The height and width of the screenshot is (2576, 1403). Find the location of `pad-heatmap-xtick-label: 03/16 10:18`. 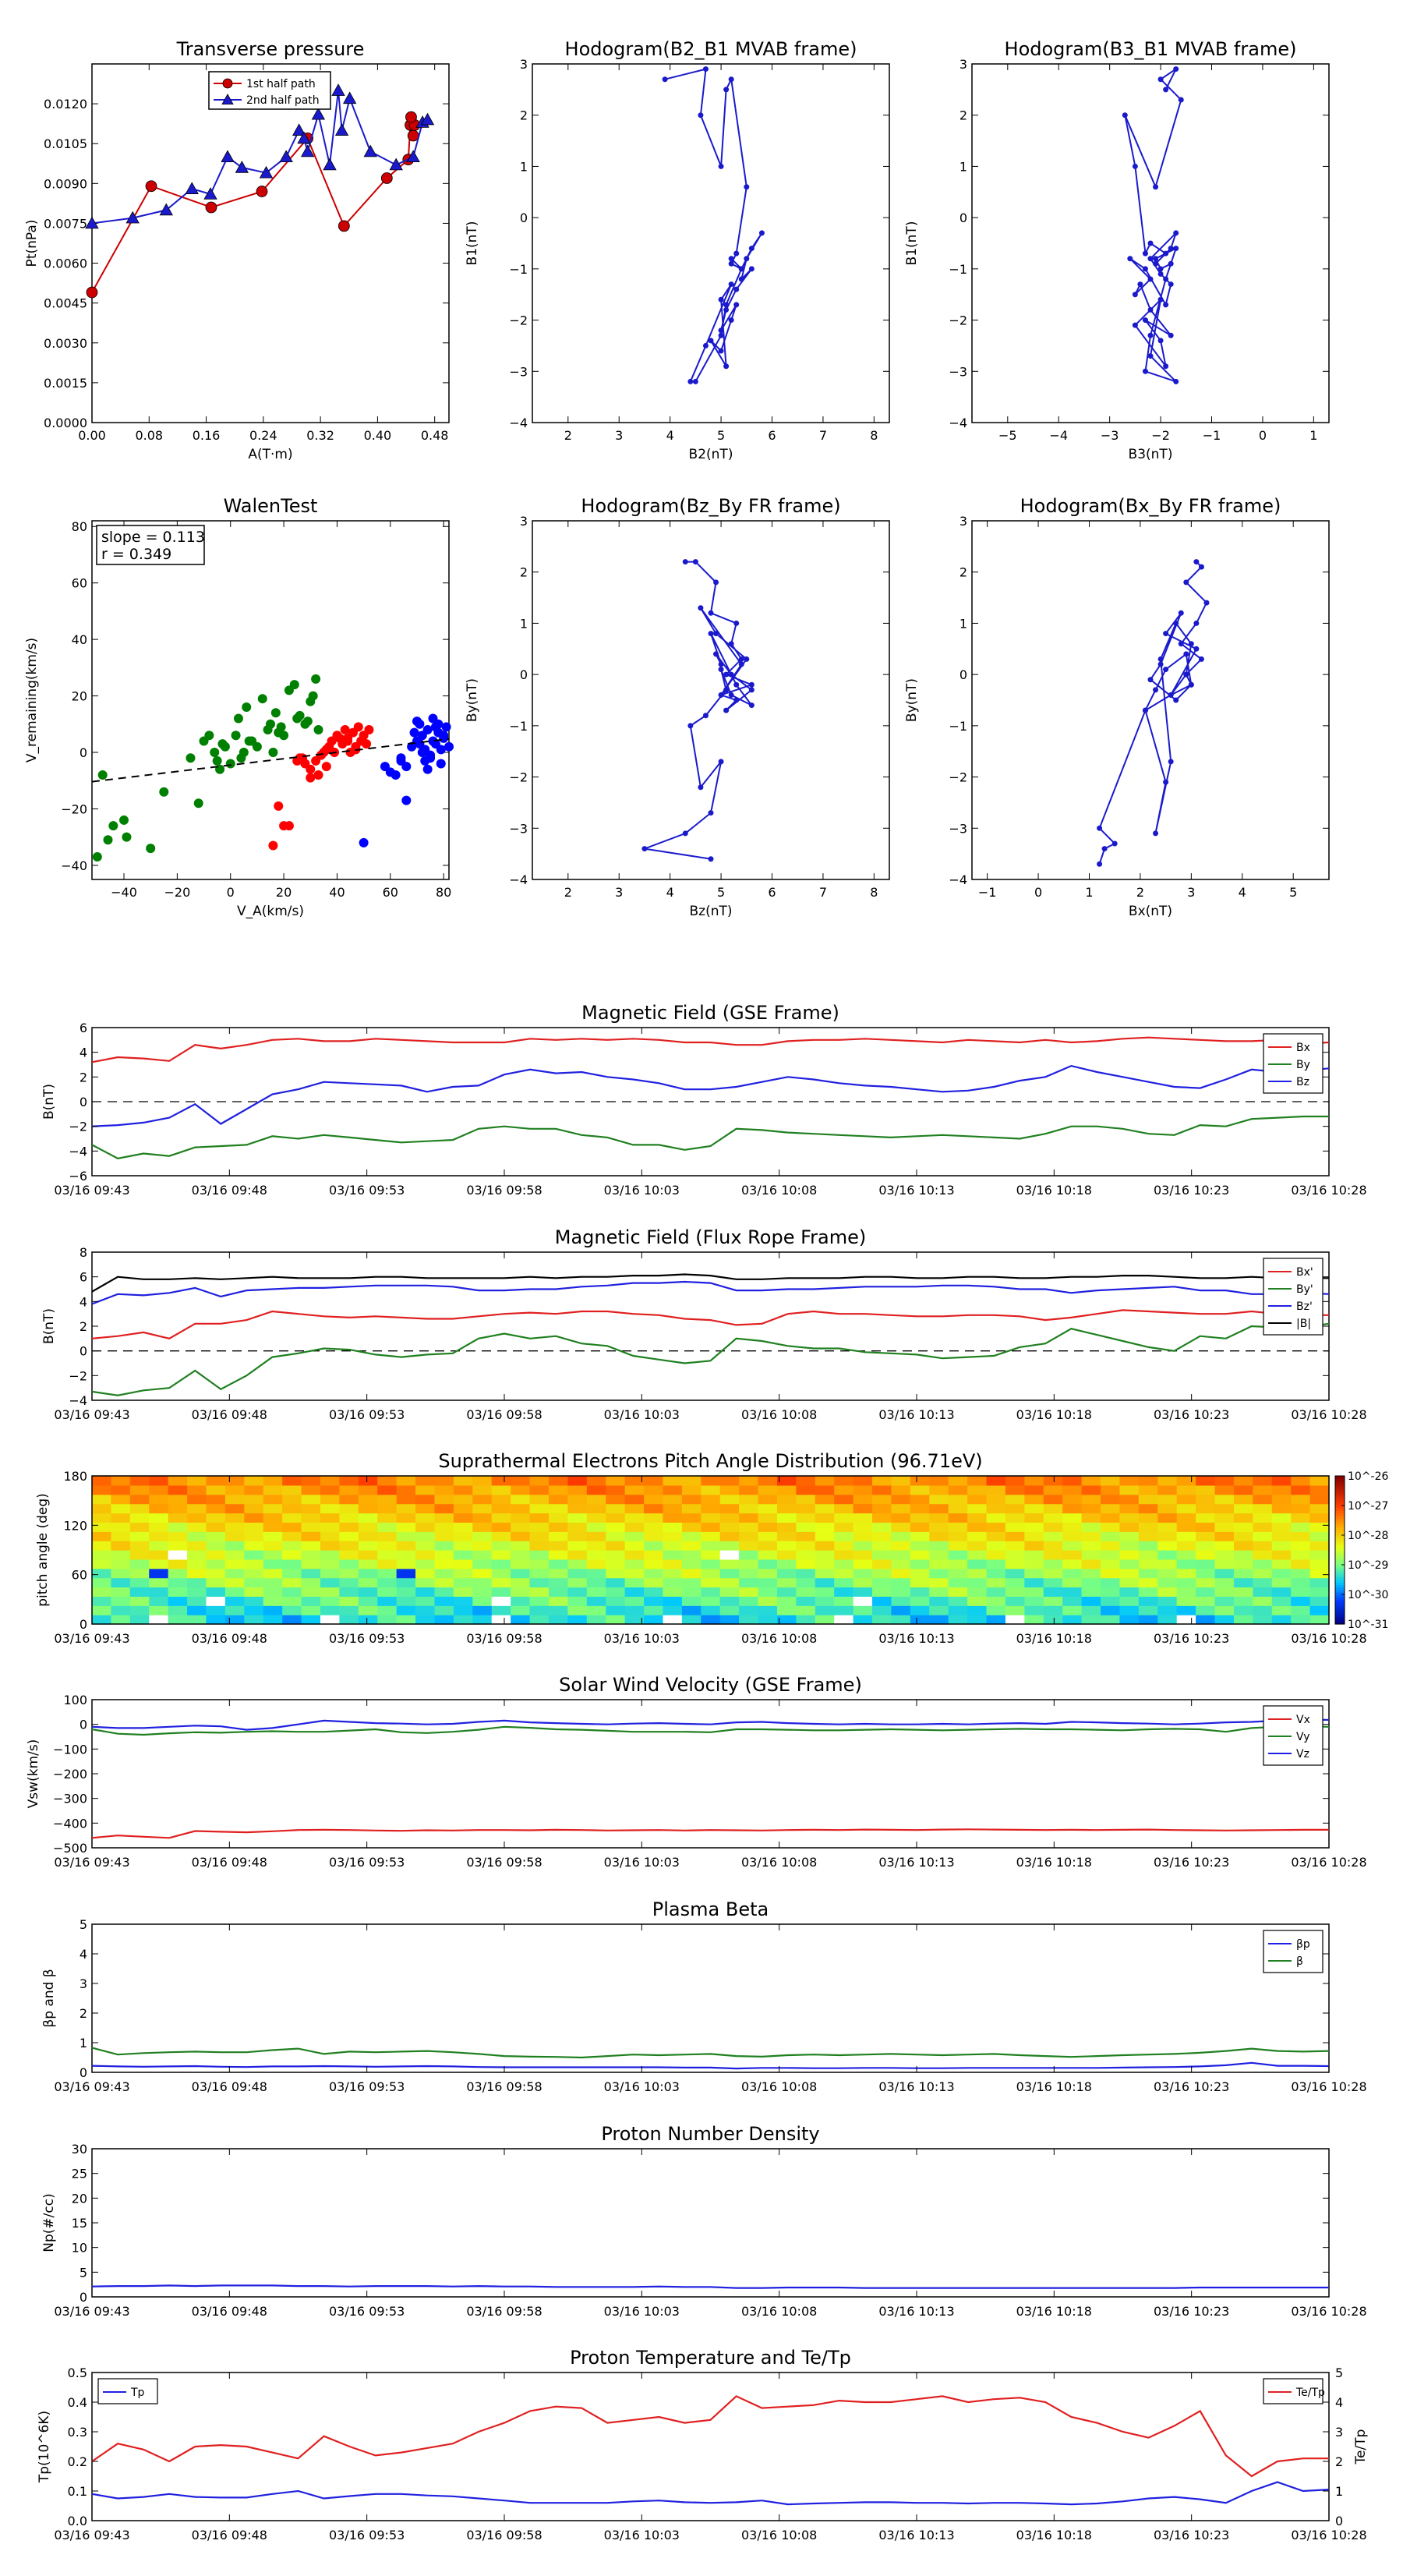

pad-heatmap-xtick-label: 03/16 10:18 is located at coordinates (1054, 1638).